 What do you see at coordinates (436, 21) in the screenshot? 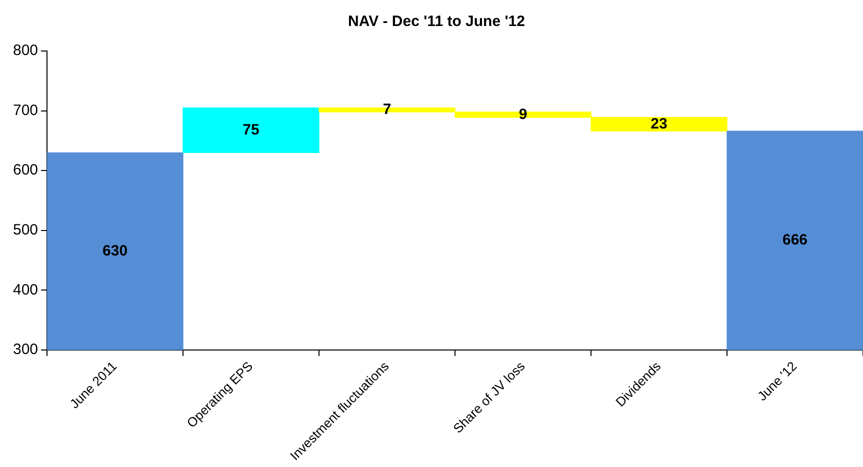
I see `chart-title: NAV - Dec '11 to June '12` at bounding box center [436, 21].